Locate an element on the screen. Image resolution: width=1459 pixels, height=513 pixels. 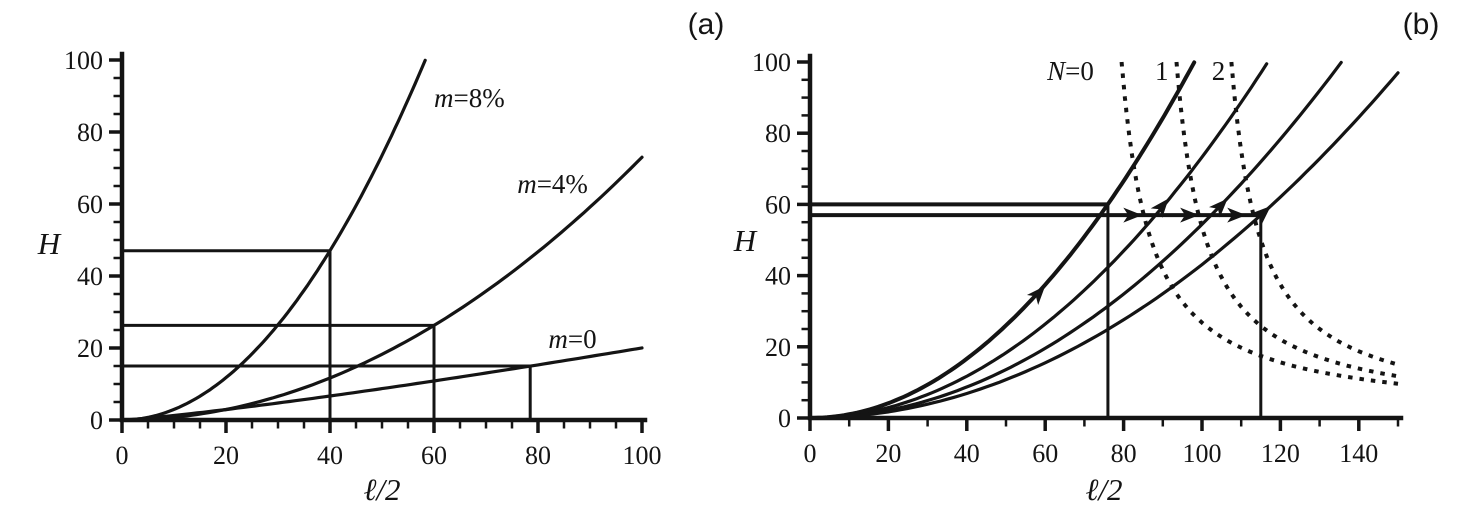
curve-m8-label: m=8% is located at coordinates (469, 98).